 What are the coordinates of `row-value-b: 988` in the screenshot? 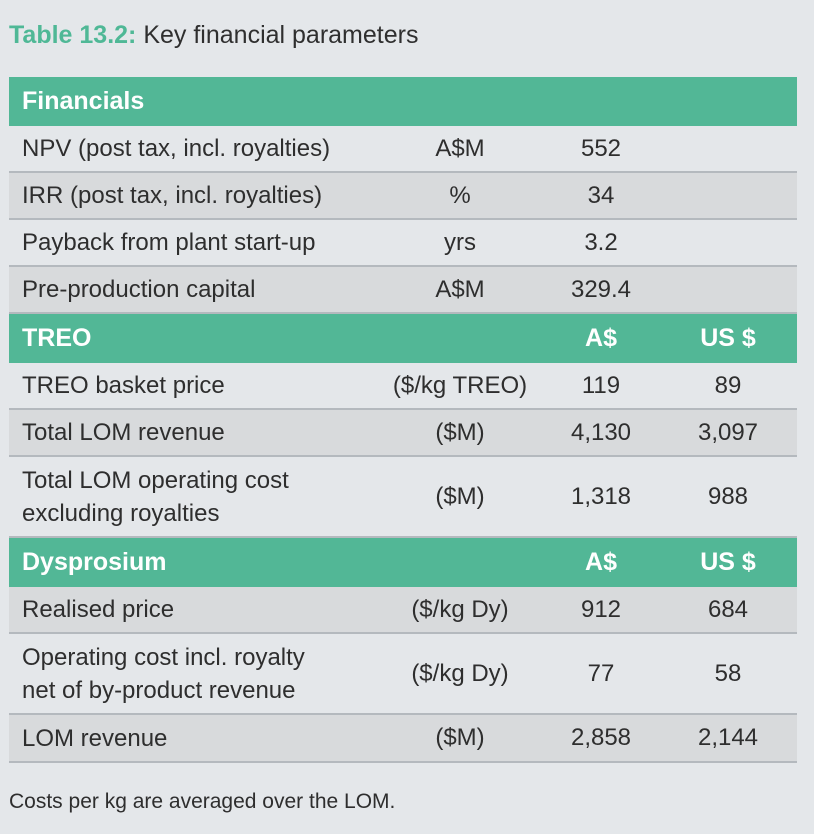 It's located at (728, 497).